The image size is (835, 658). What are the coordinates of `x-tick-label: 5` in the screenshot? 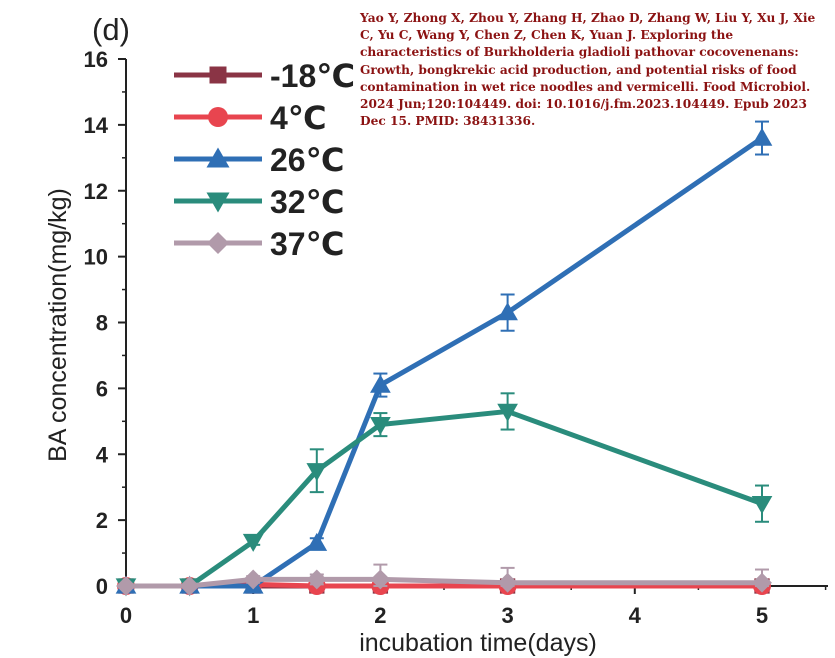 It's located at (762, 615).